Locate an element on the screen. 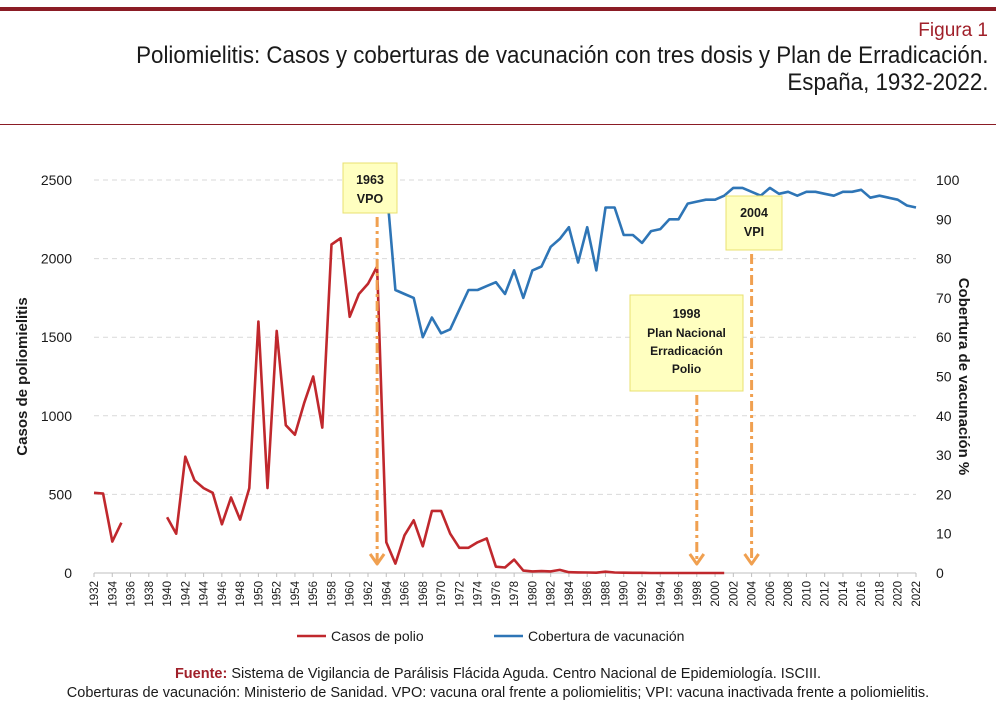  y-left-tick-label: 1500 is located at coordinates (56, 337).